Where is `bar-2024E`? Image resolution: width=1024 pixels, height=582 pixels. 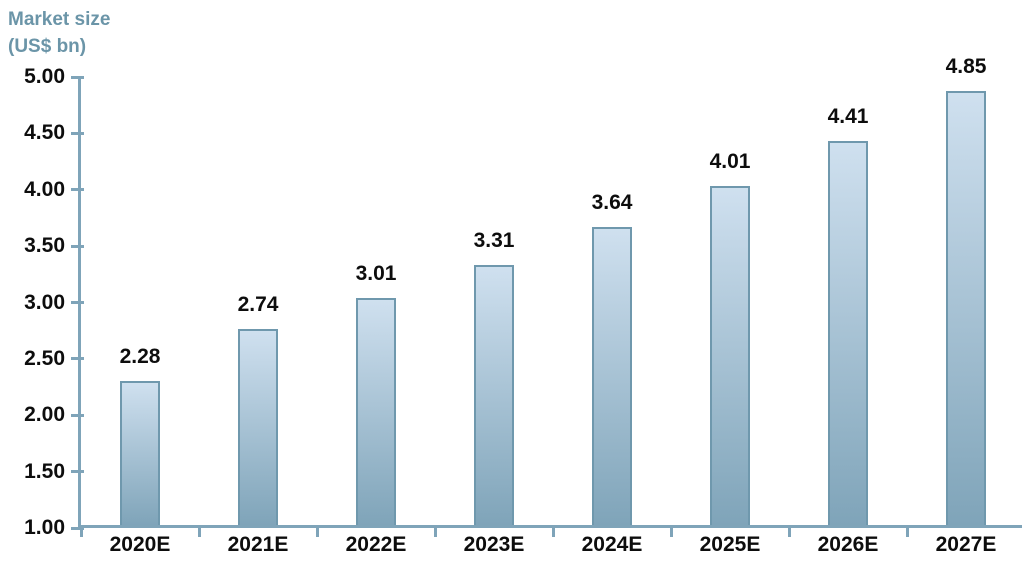
bar-2024E is located at coordinates (612, 376).